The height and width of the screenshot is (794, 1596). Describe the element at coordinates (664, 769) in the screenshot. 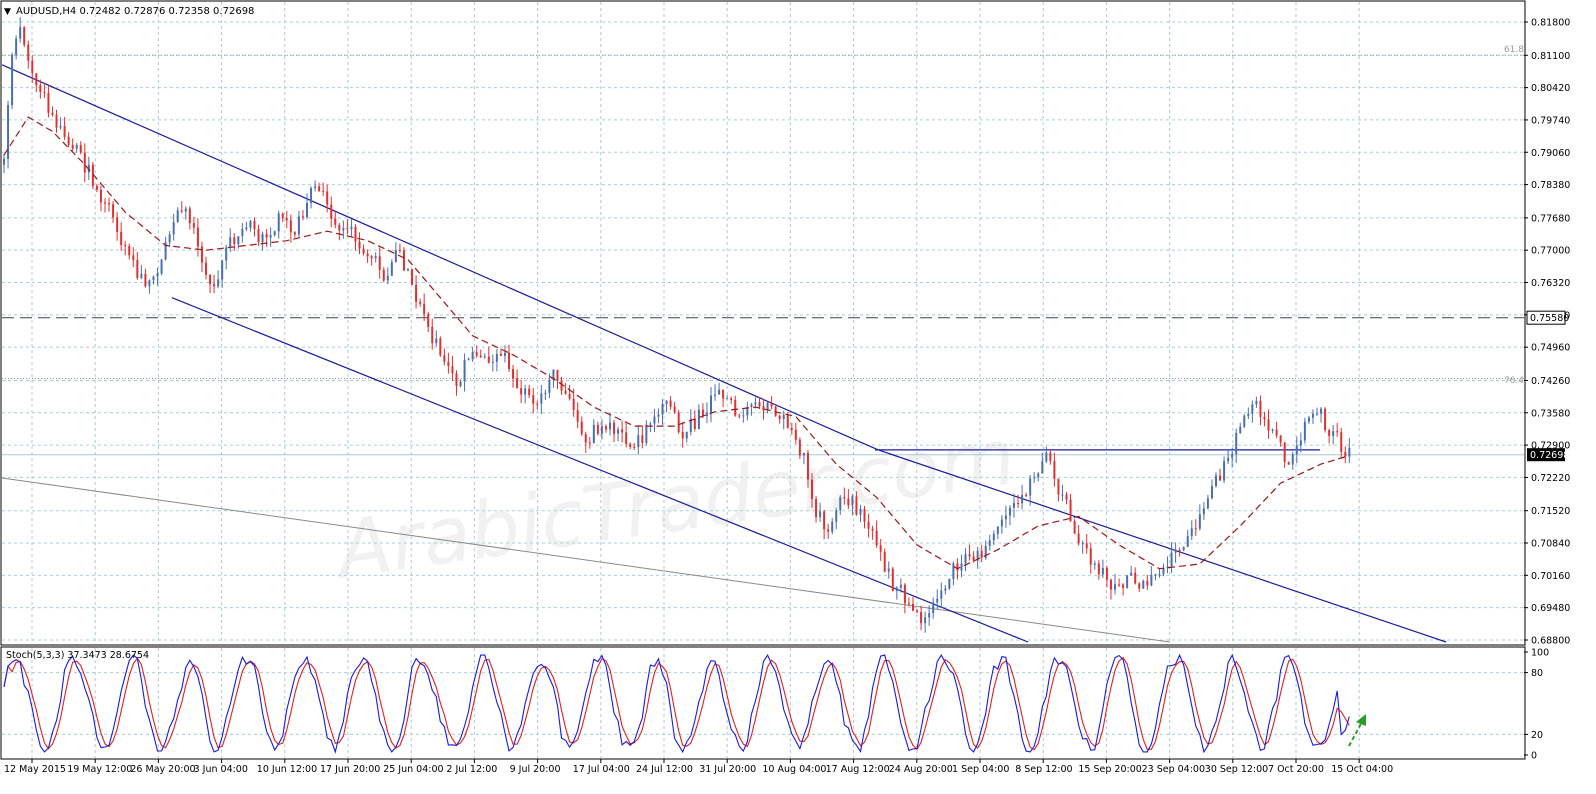

I see `time-tick-label: 24 Jul 12:00` at that location.